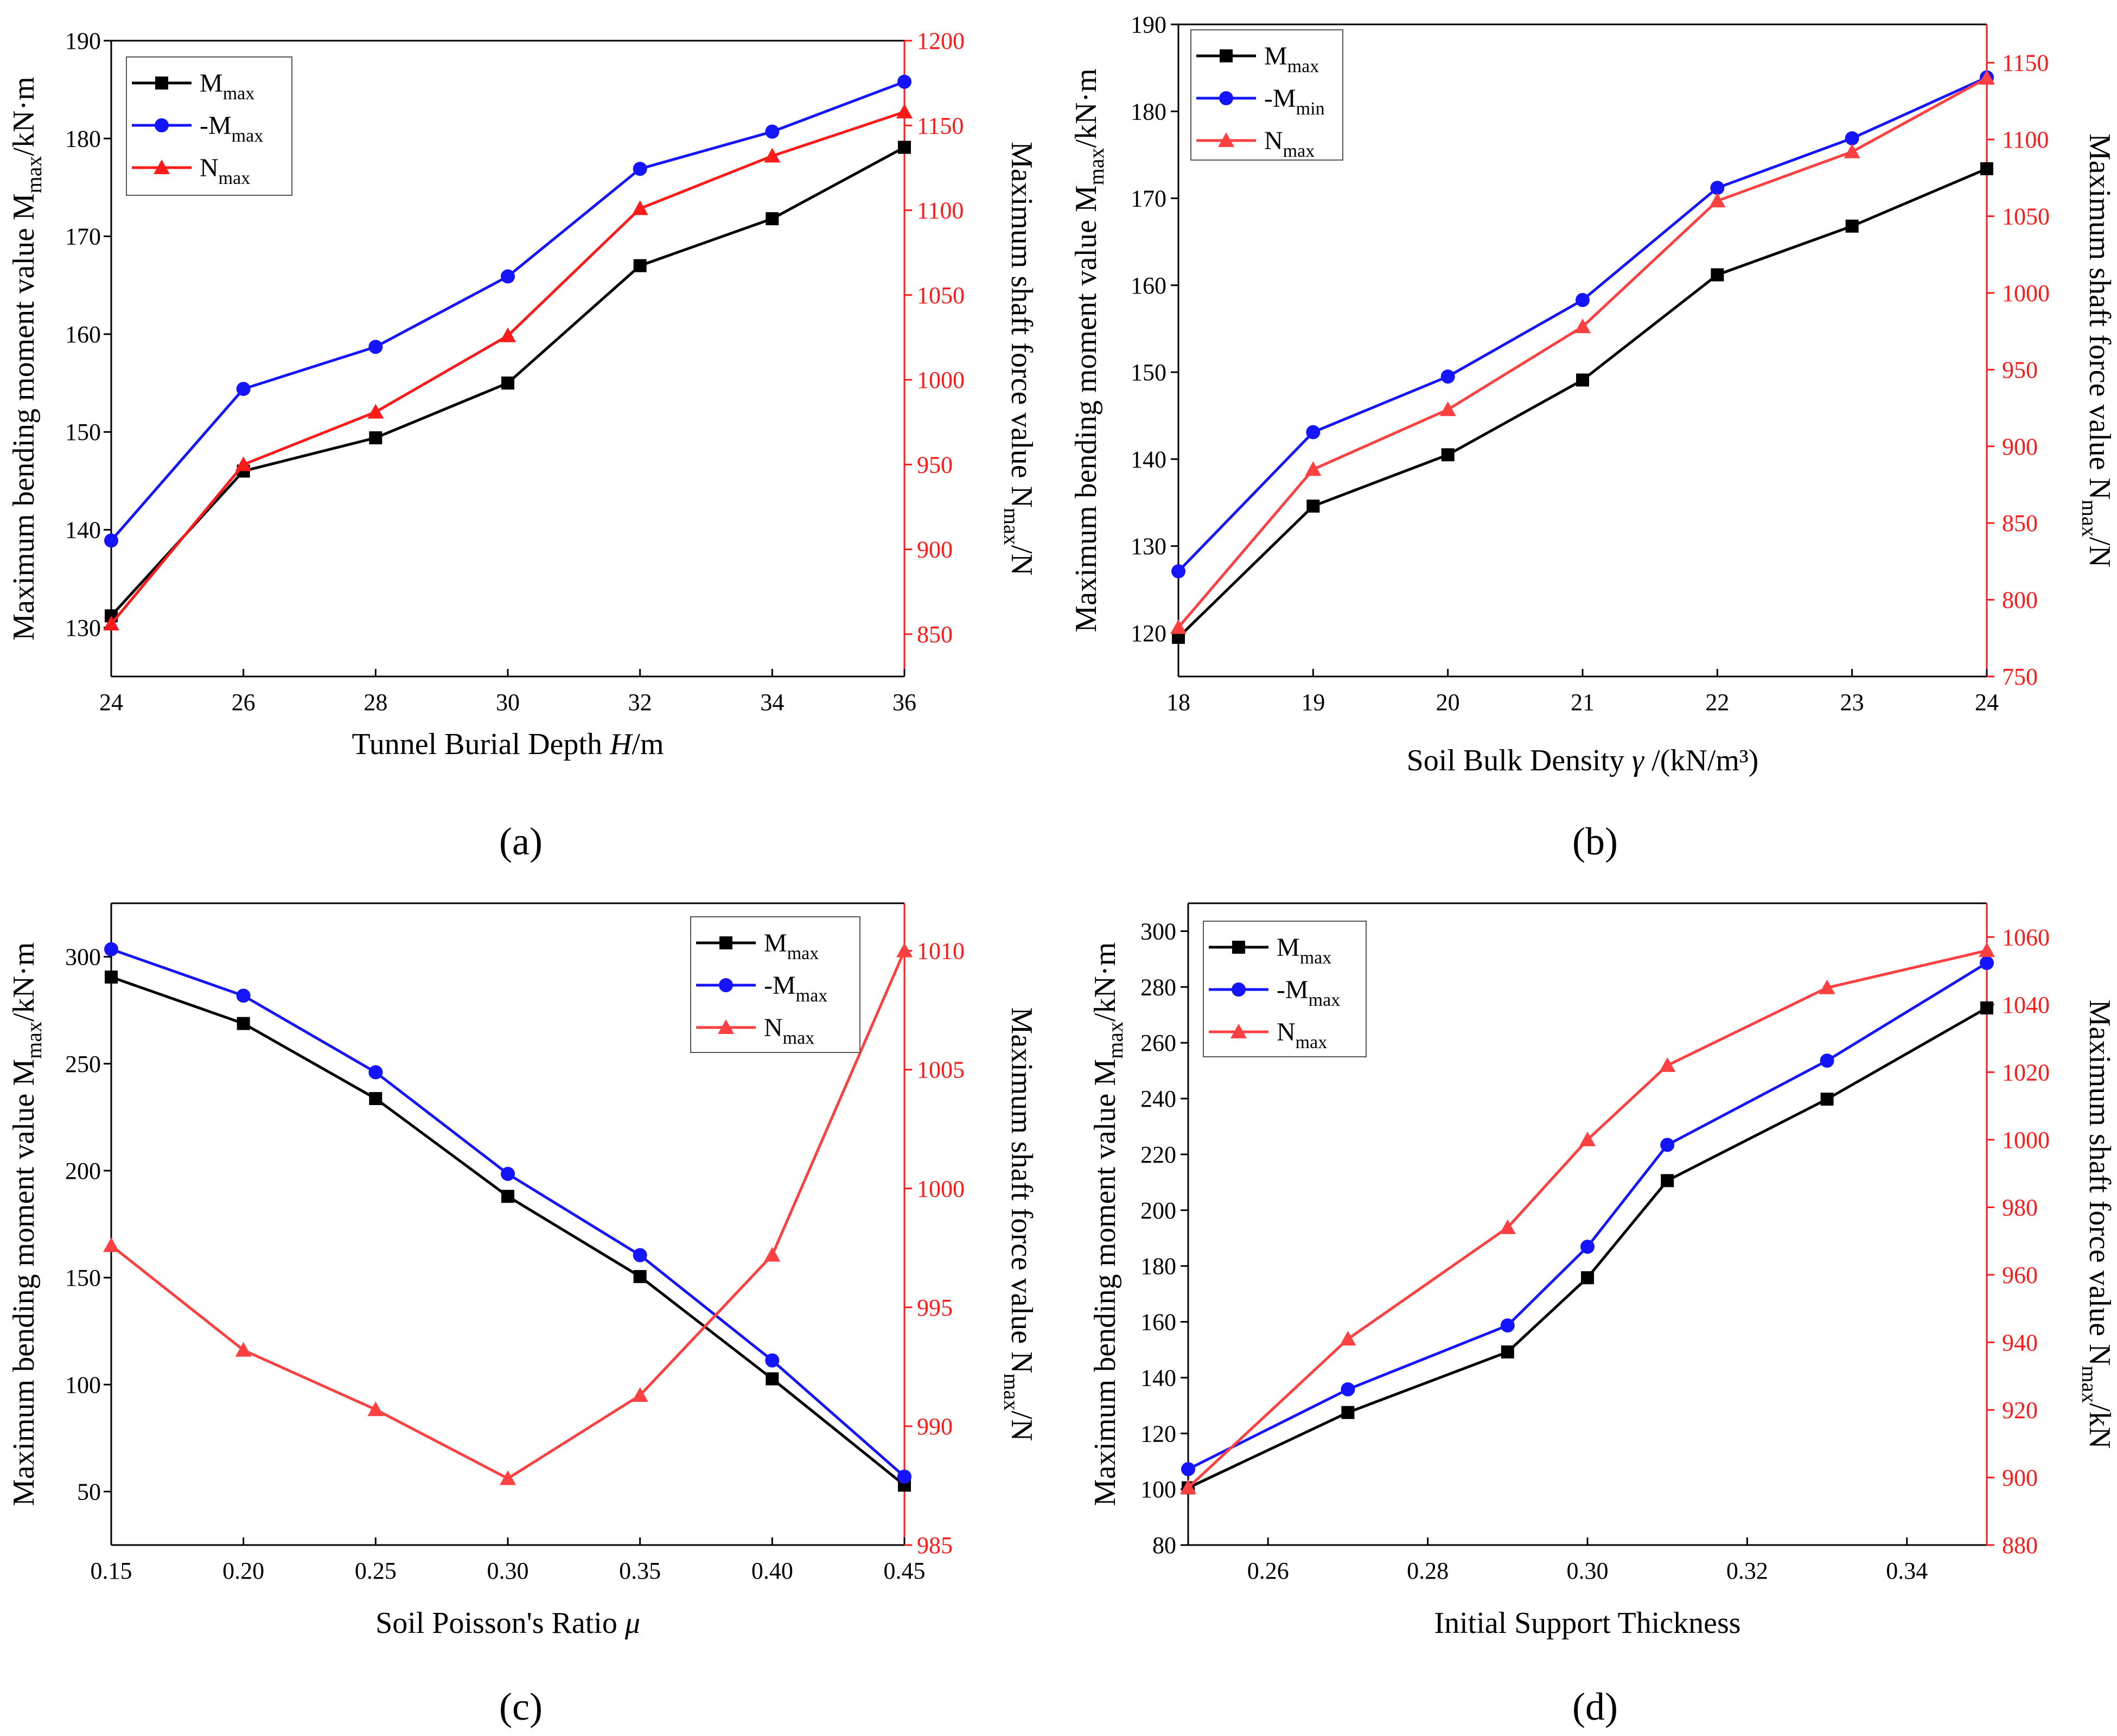 The image size is (2117, 1736). What do you see at coordinates (2020, 446) in the screenshot?
I see `y-right-tick-label: 900` at bounding box center [2020, 446].